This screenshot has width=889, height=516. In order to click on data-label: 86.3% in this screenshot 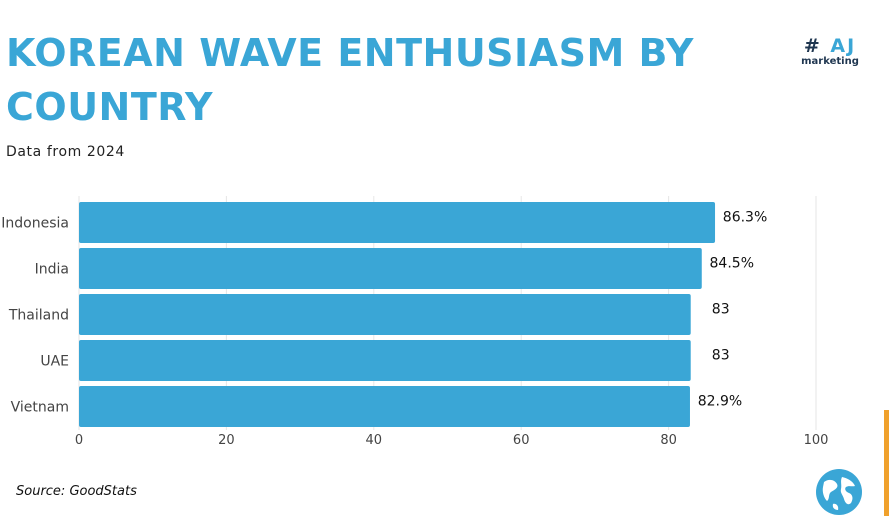, I will do `click(745, 218)`.